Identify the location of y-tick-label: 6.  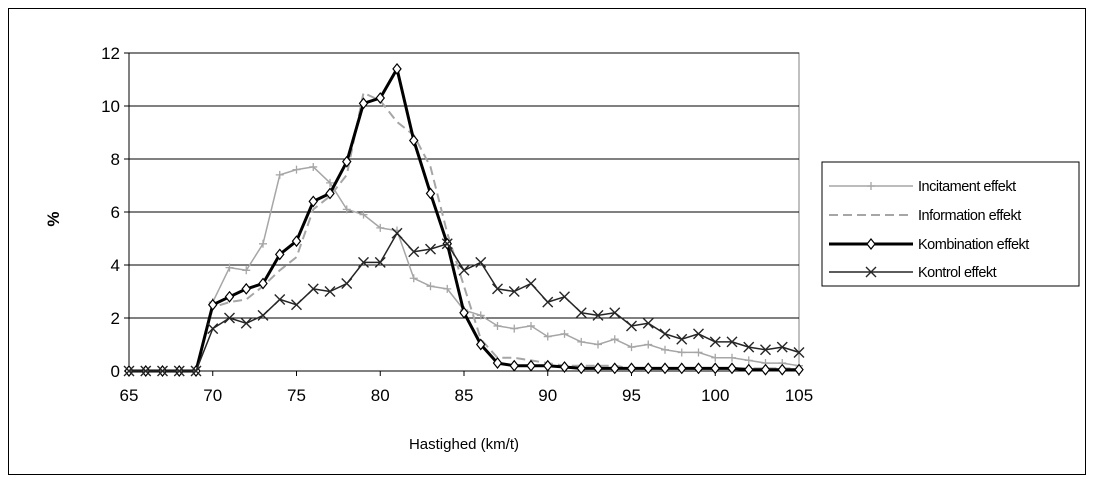
(115, 212).